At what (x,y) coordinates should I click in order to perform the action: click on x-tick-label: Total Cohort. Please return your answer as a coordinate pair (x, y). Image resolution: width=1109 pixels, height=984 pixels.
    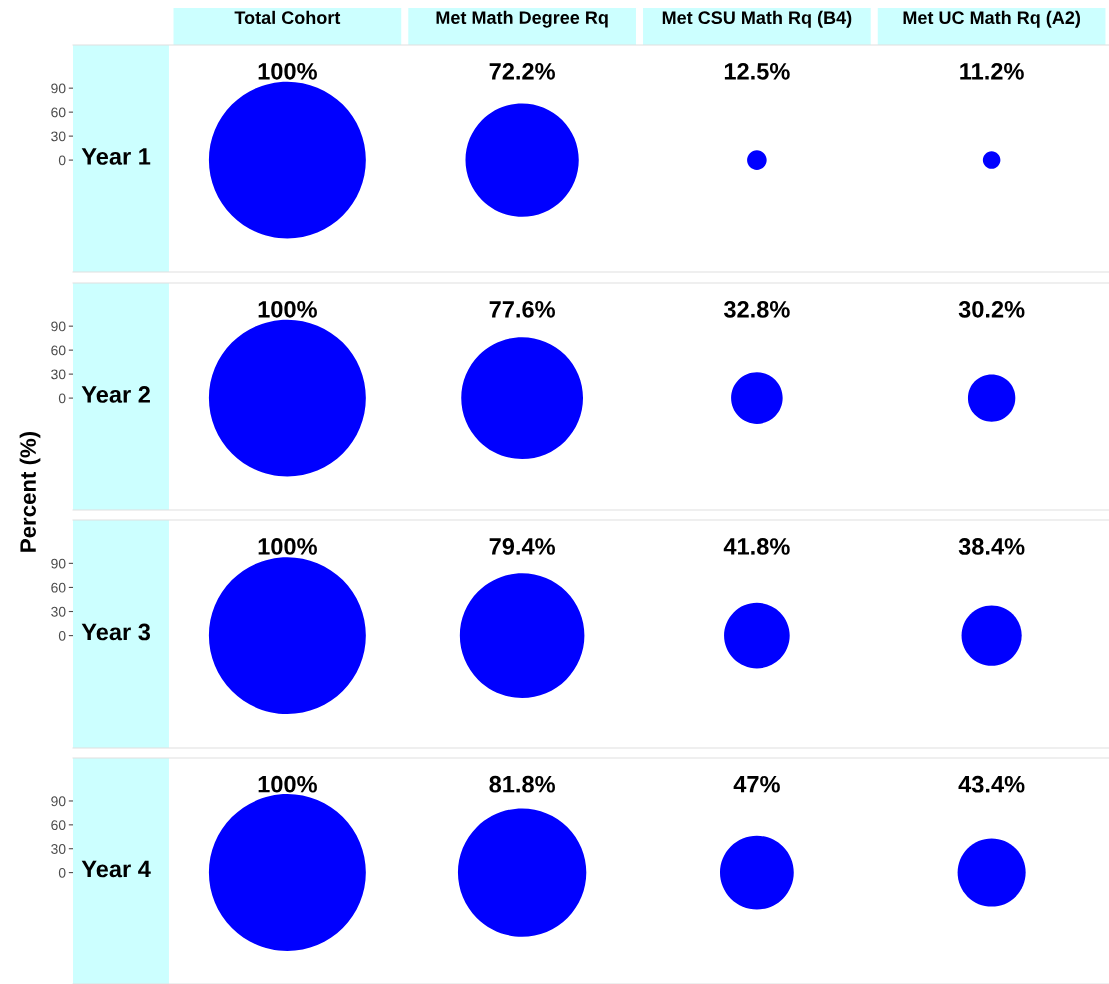
    Looking at the image, I should click on (287, 17).